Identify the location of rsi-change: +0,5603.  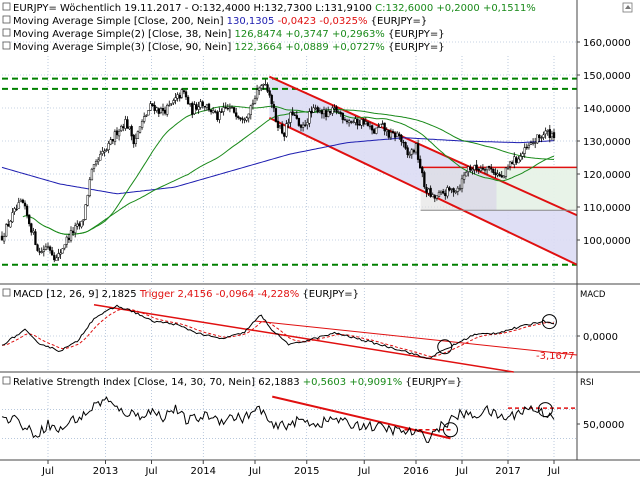
(324, 382).